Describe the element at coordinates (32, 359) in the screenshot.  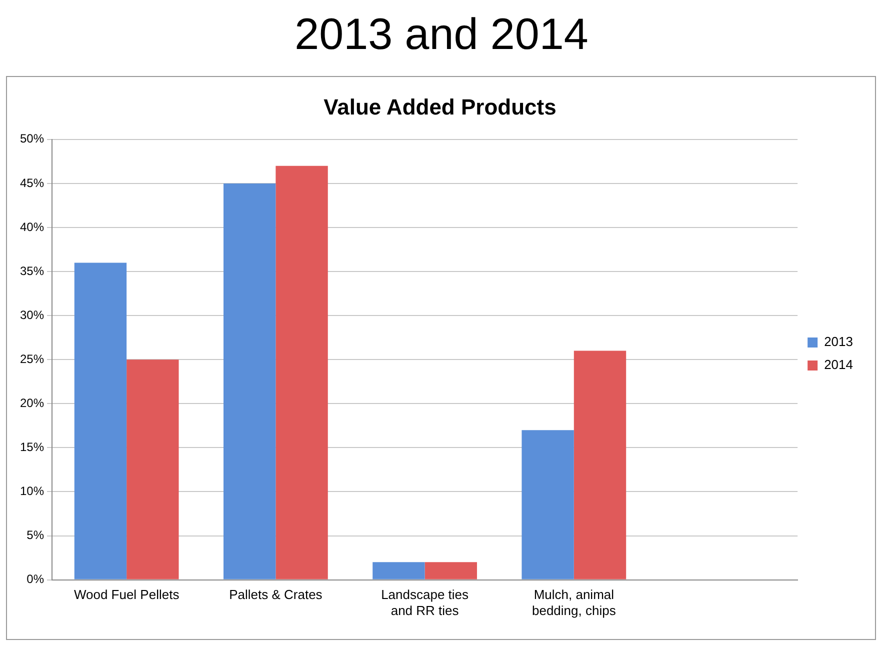
I see `y-tick-label: 25%` at that location.